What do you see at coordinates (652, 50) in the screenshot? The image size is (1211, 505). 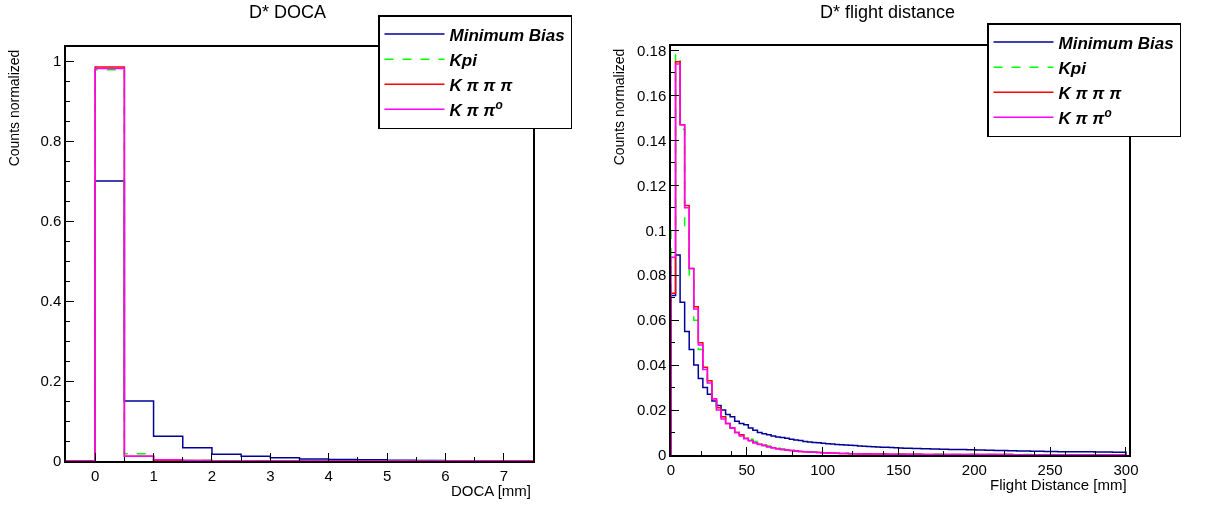 I see `y-tick-label: 0.18` at bounding box center [652, 50].